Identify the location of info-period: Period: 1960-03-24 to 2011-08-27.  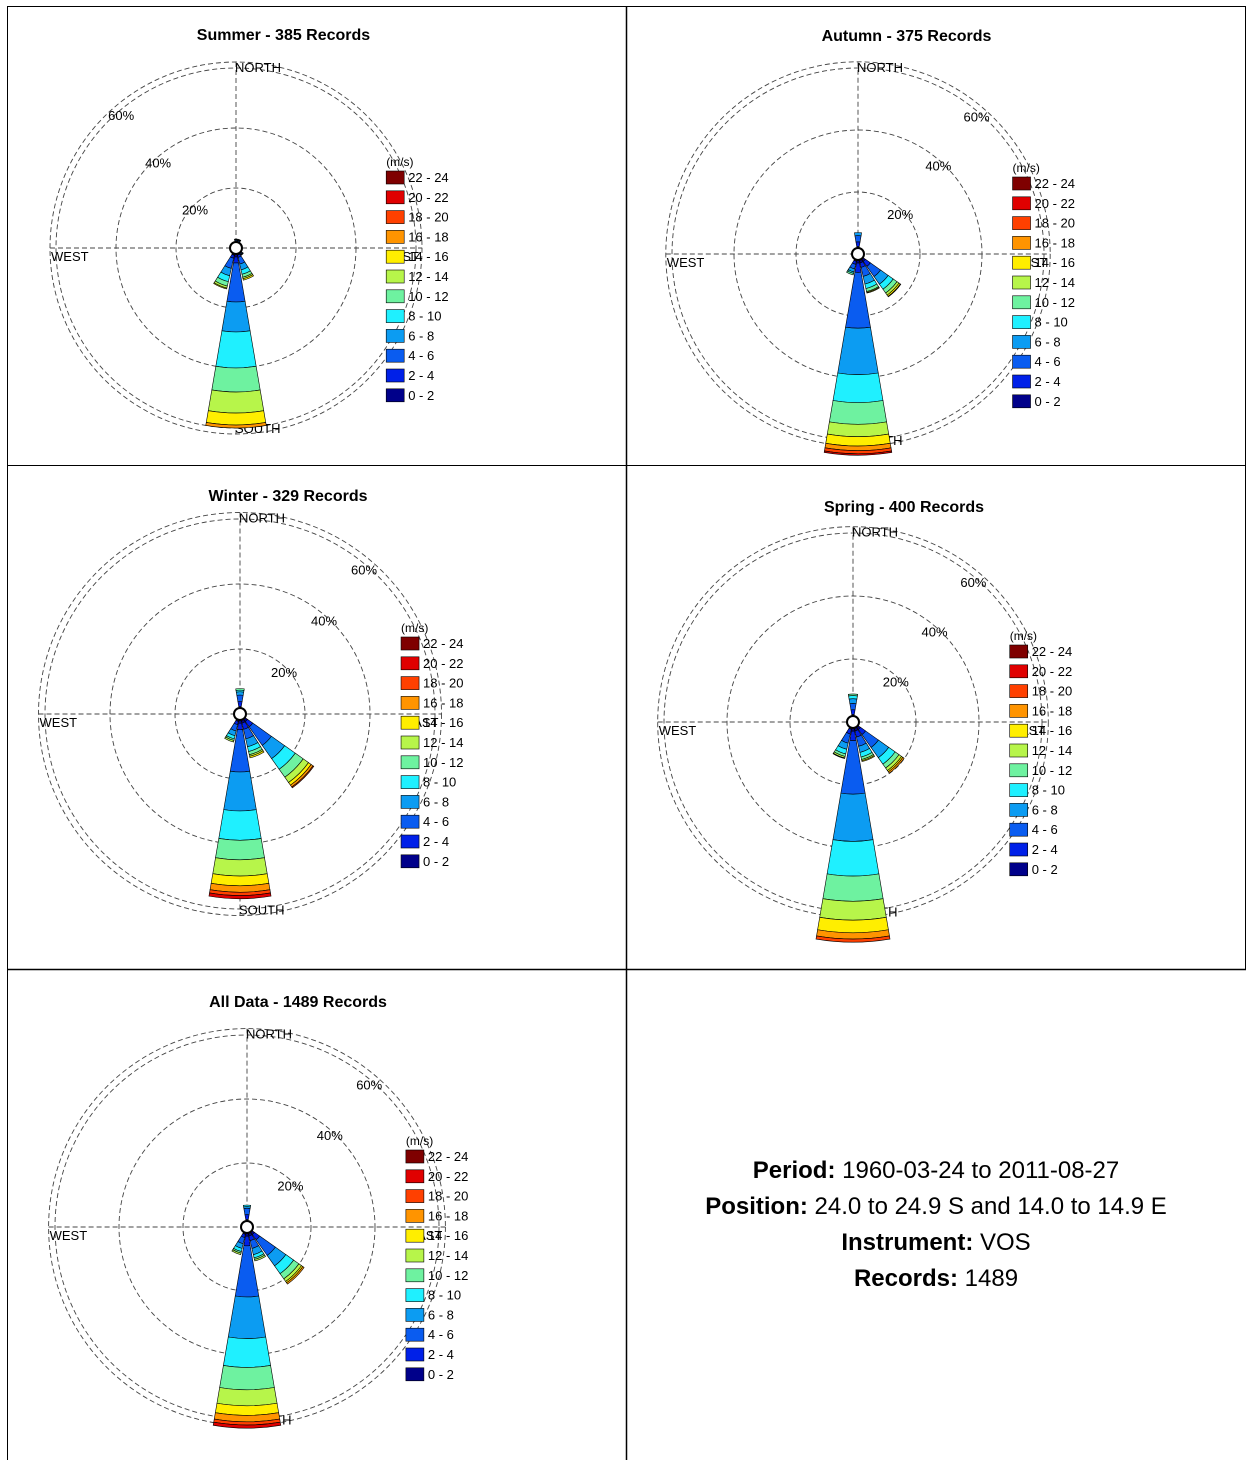
(936, 1171).